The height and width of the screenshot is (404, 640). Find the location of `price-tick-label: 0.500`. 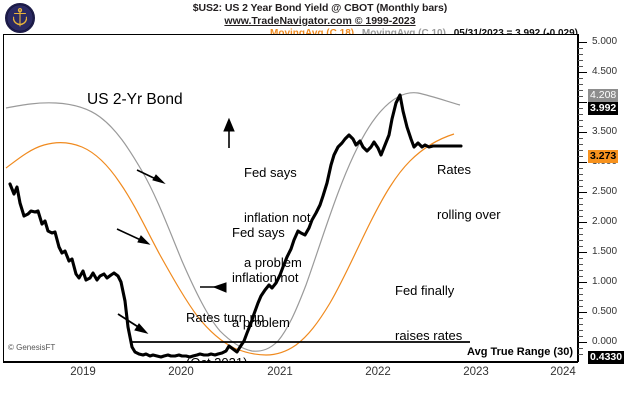

price-tick-label: 0.500 is located at coordinates (605, 311).